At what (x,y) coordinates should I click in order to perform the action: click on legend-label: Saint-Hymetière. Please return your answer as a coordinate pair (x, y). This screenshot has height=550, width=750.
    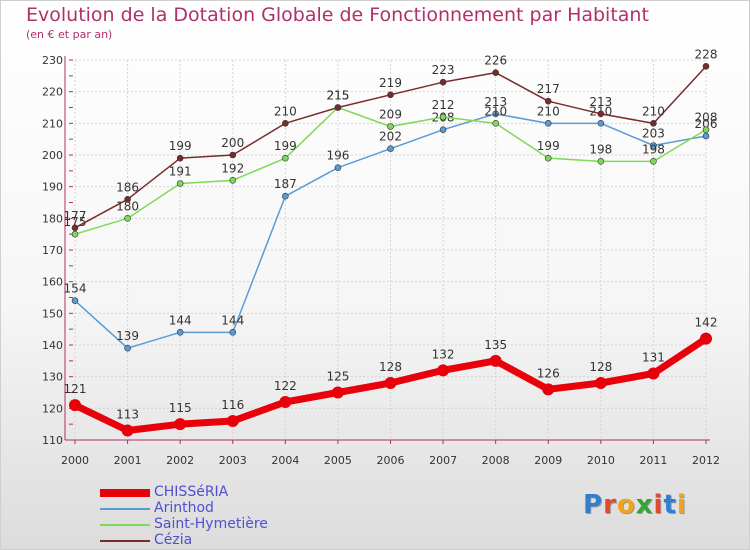
    Looking at the image, I should click on (211, 524).